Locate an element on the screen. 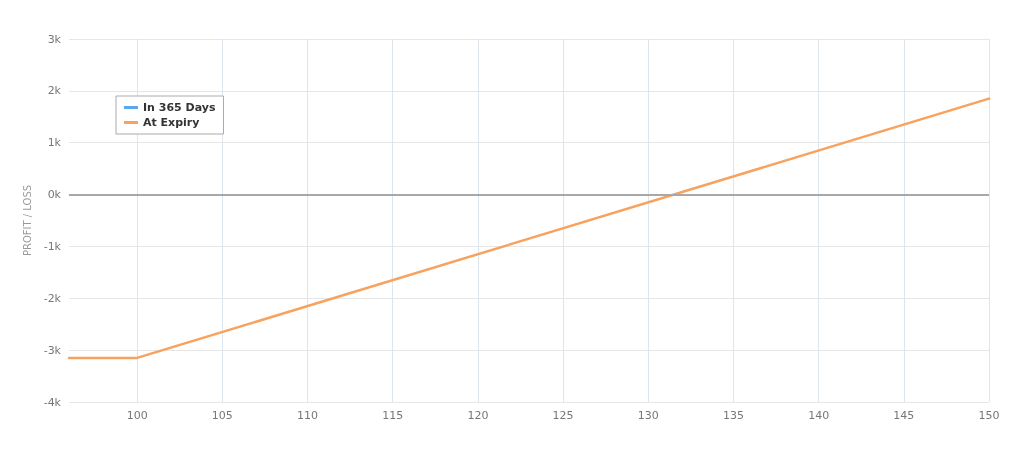 The height and width of the screenshot is (454, 1024). y-tick-label: -1k is located at coordinates (52, 246).